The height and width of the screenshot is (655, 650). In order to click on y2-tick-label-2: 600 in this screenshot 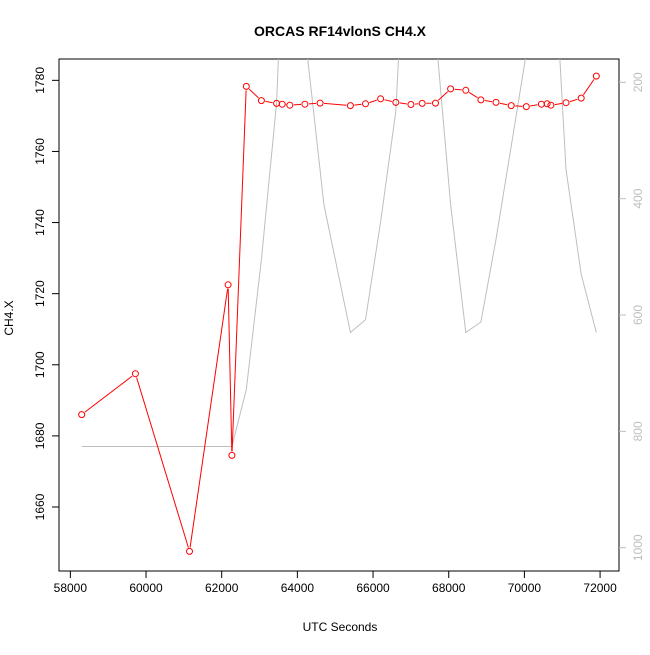, I will do `click(638, 315)`.